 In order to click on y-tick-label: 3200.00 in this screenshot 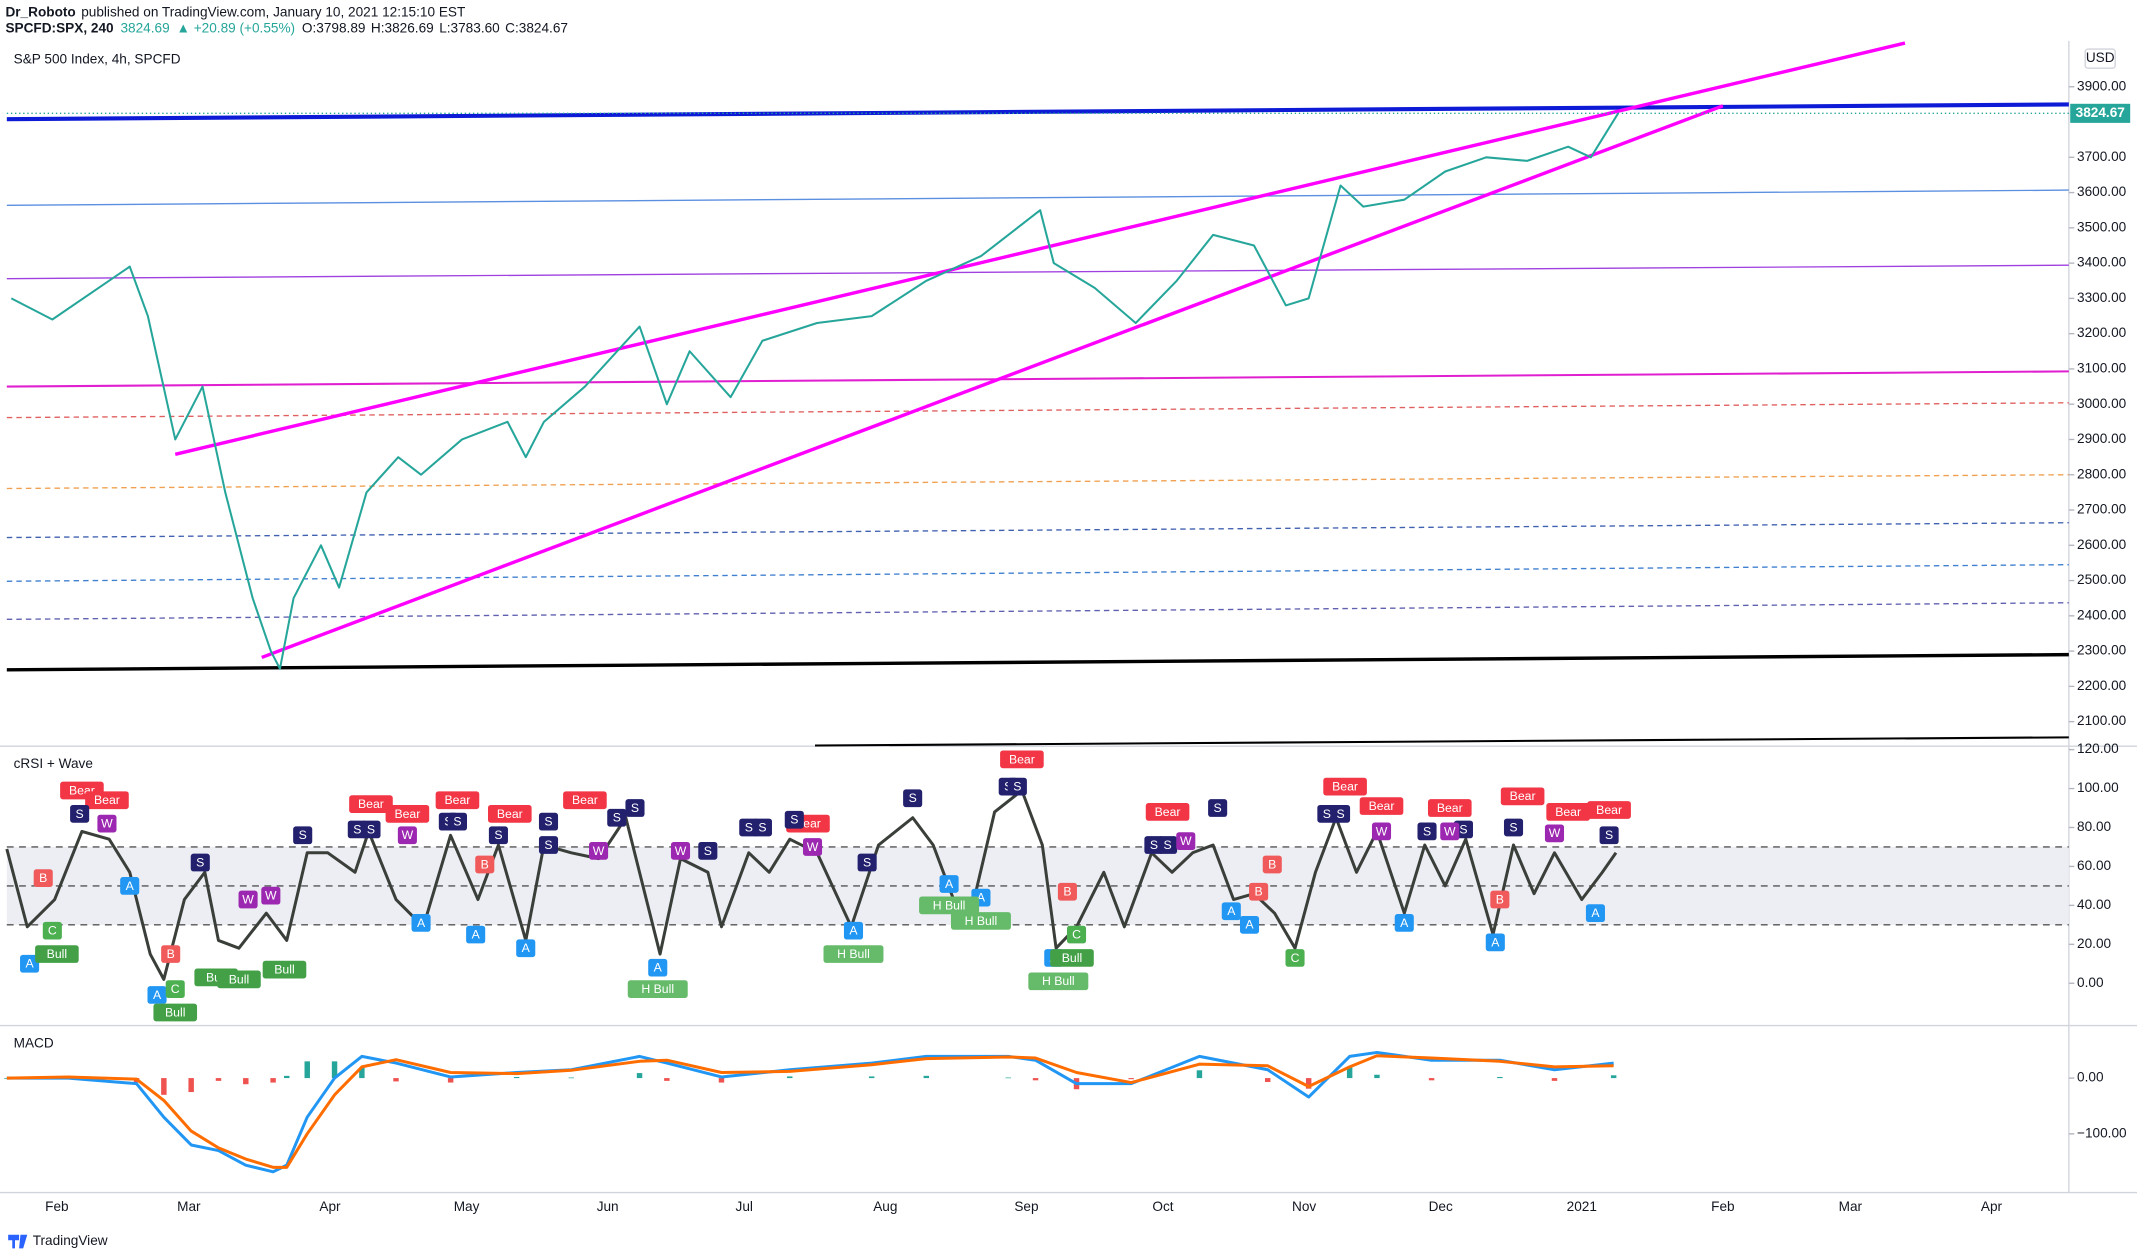, I will do `click(2102, 332)`.